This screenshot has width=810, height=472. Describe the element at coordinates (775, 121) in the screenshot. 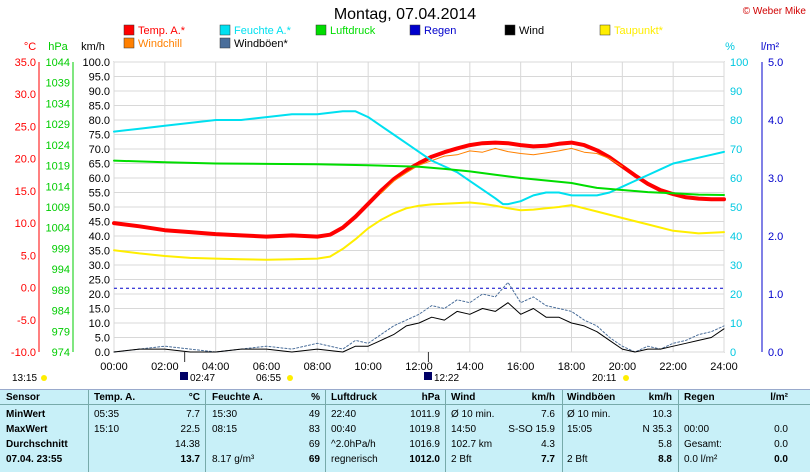

I see `rain-tick-label: 4.0` at that location.